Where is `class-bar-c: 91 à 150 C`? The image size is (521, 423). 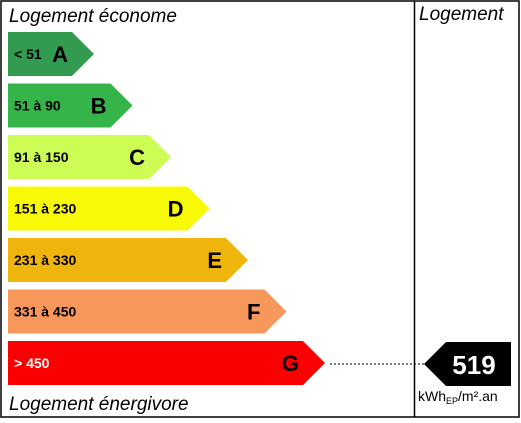 class-bar-c: 91 à 150 C is located at coordinates (89, 157).